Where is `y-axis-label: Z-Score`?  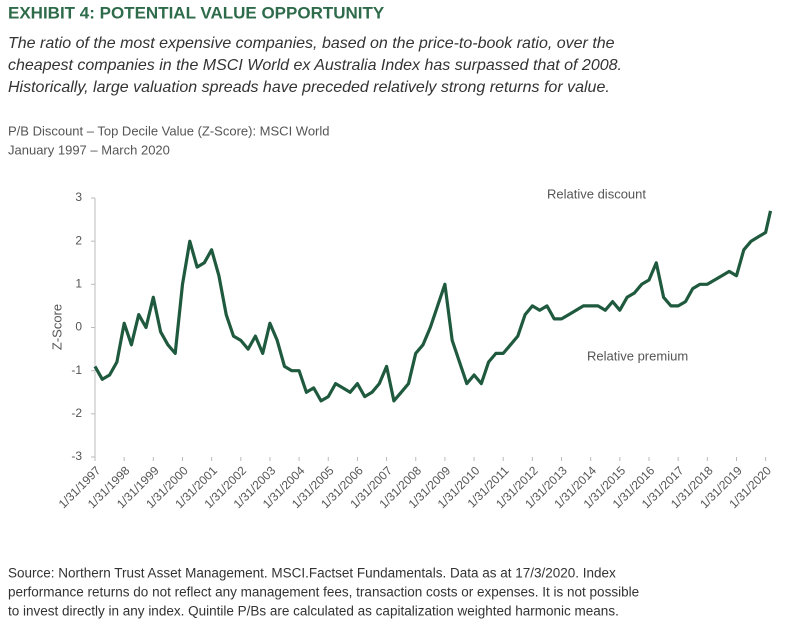
y-axis-label: Z-Score is located at coordinates (56, 327).